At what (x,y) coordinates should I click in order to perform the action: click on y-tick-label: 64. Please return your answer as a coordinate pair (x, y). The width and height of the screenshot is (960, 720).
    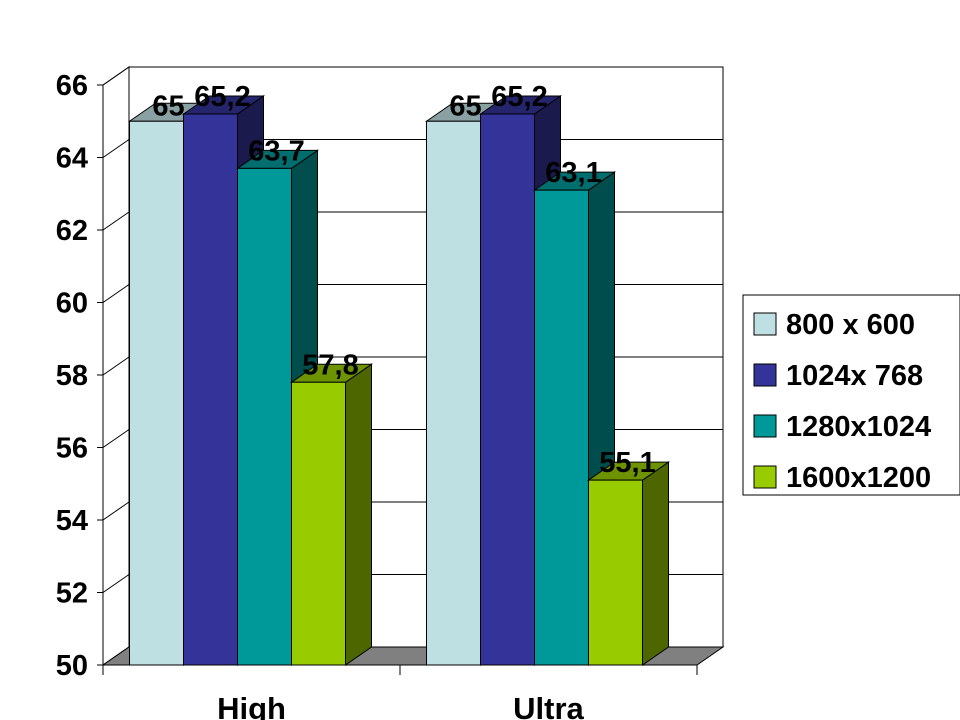
    Looking at the image, I should click on (72, 159).